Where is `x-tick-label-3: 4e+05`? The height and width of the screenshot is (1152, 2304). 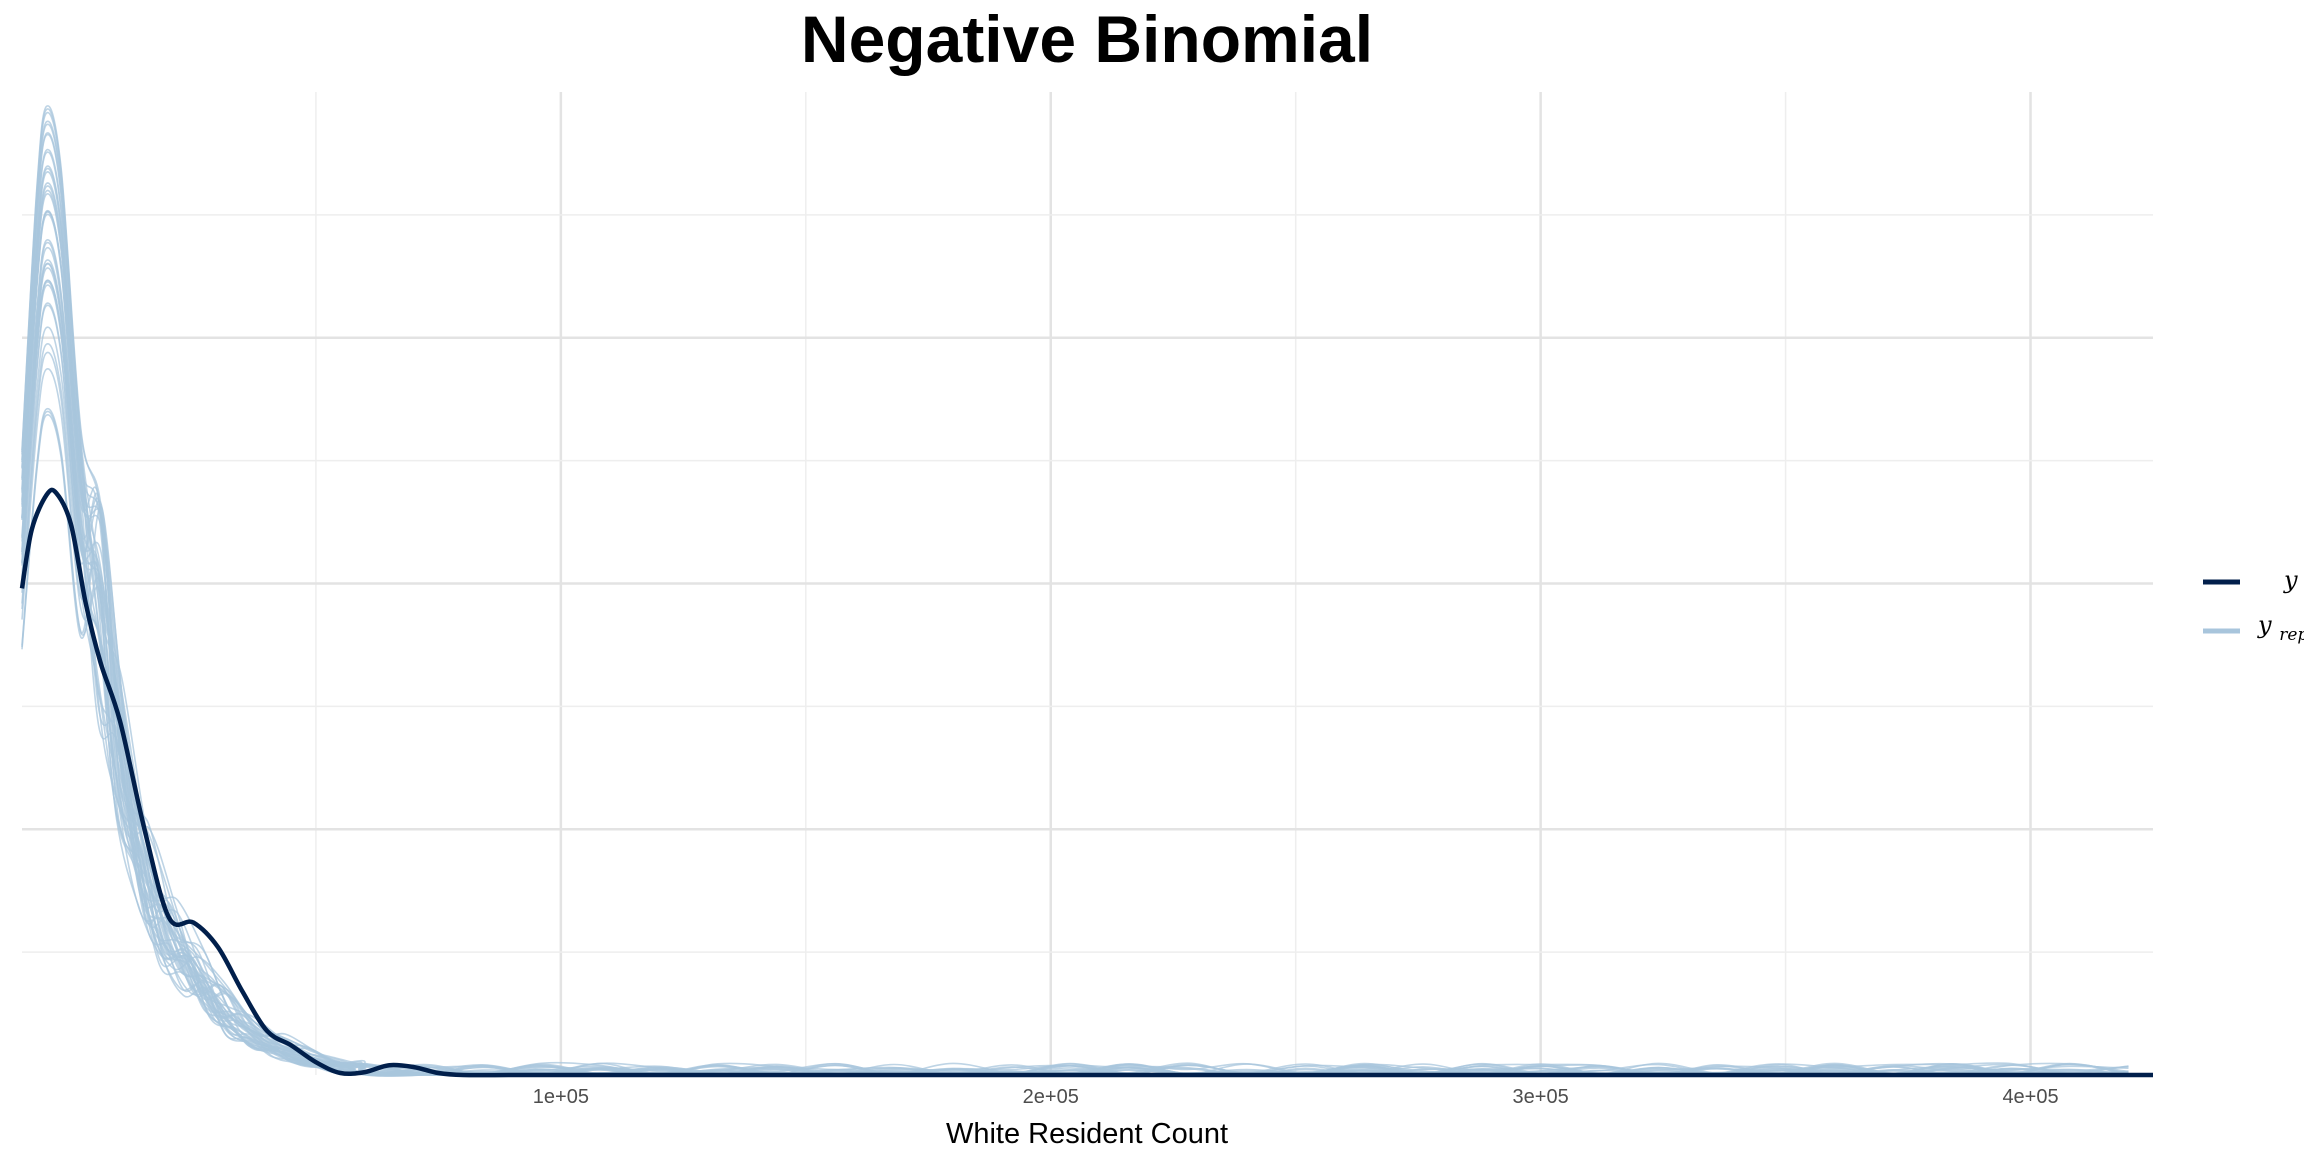 x-tick-label-3: 4e+05 is located at coordinates (2030, 1097).